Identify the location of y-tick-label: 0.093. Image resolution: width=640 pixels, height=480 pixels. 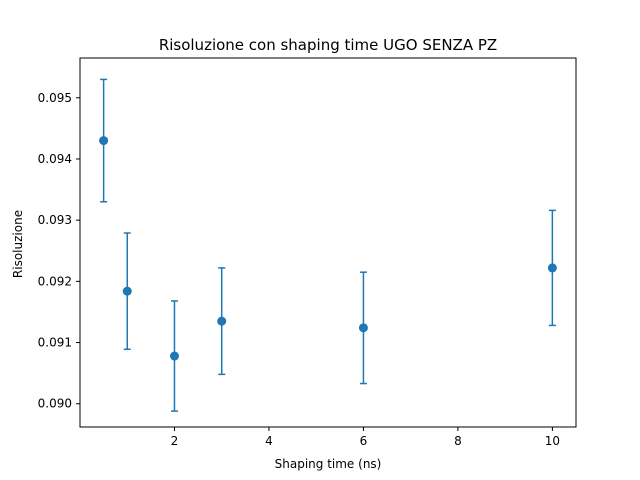
(55, 220).